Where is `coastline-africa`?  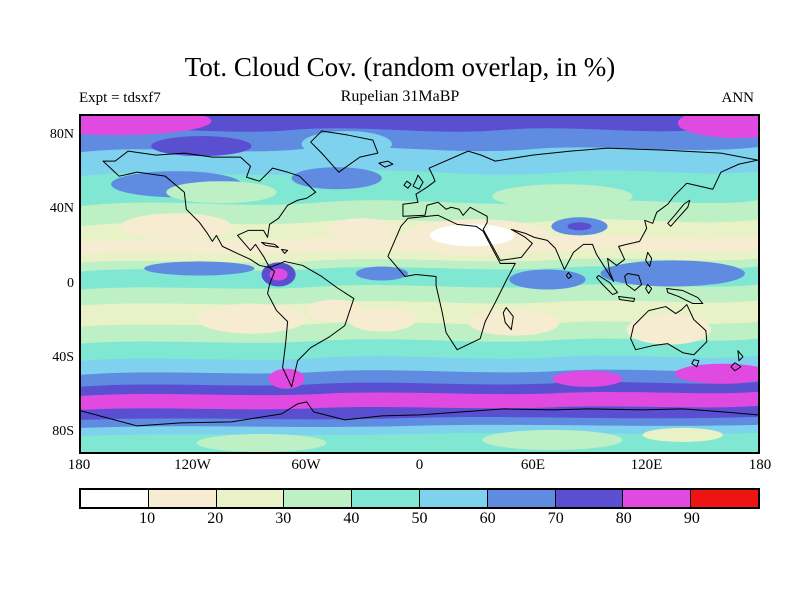 coastline-africa is located at coordinates (451, 282).